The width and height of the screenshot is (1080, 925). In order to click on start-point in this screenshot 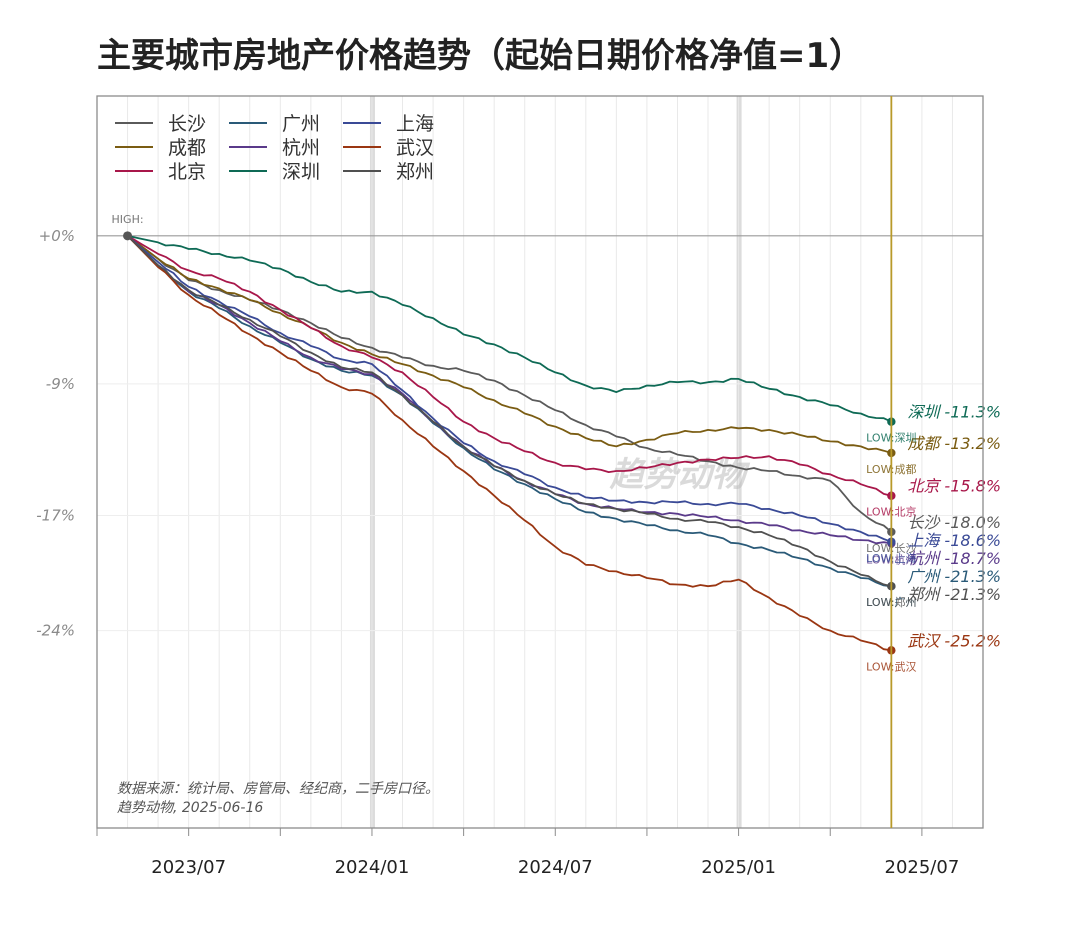, I will do `click(128, 236)`.